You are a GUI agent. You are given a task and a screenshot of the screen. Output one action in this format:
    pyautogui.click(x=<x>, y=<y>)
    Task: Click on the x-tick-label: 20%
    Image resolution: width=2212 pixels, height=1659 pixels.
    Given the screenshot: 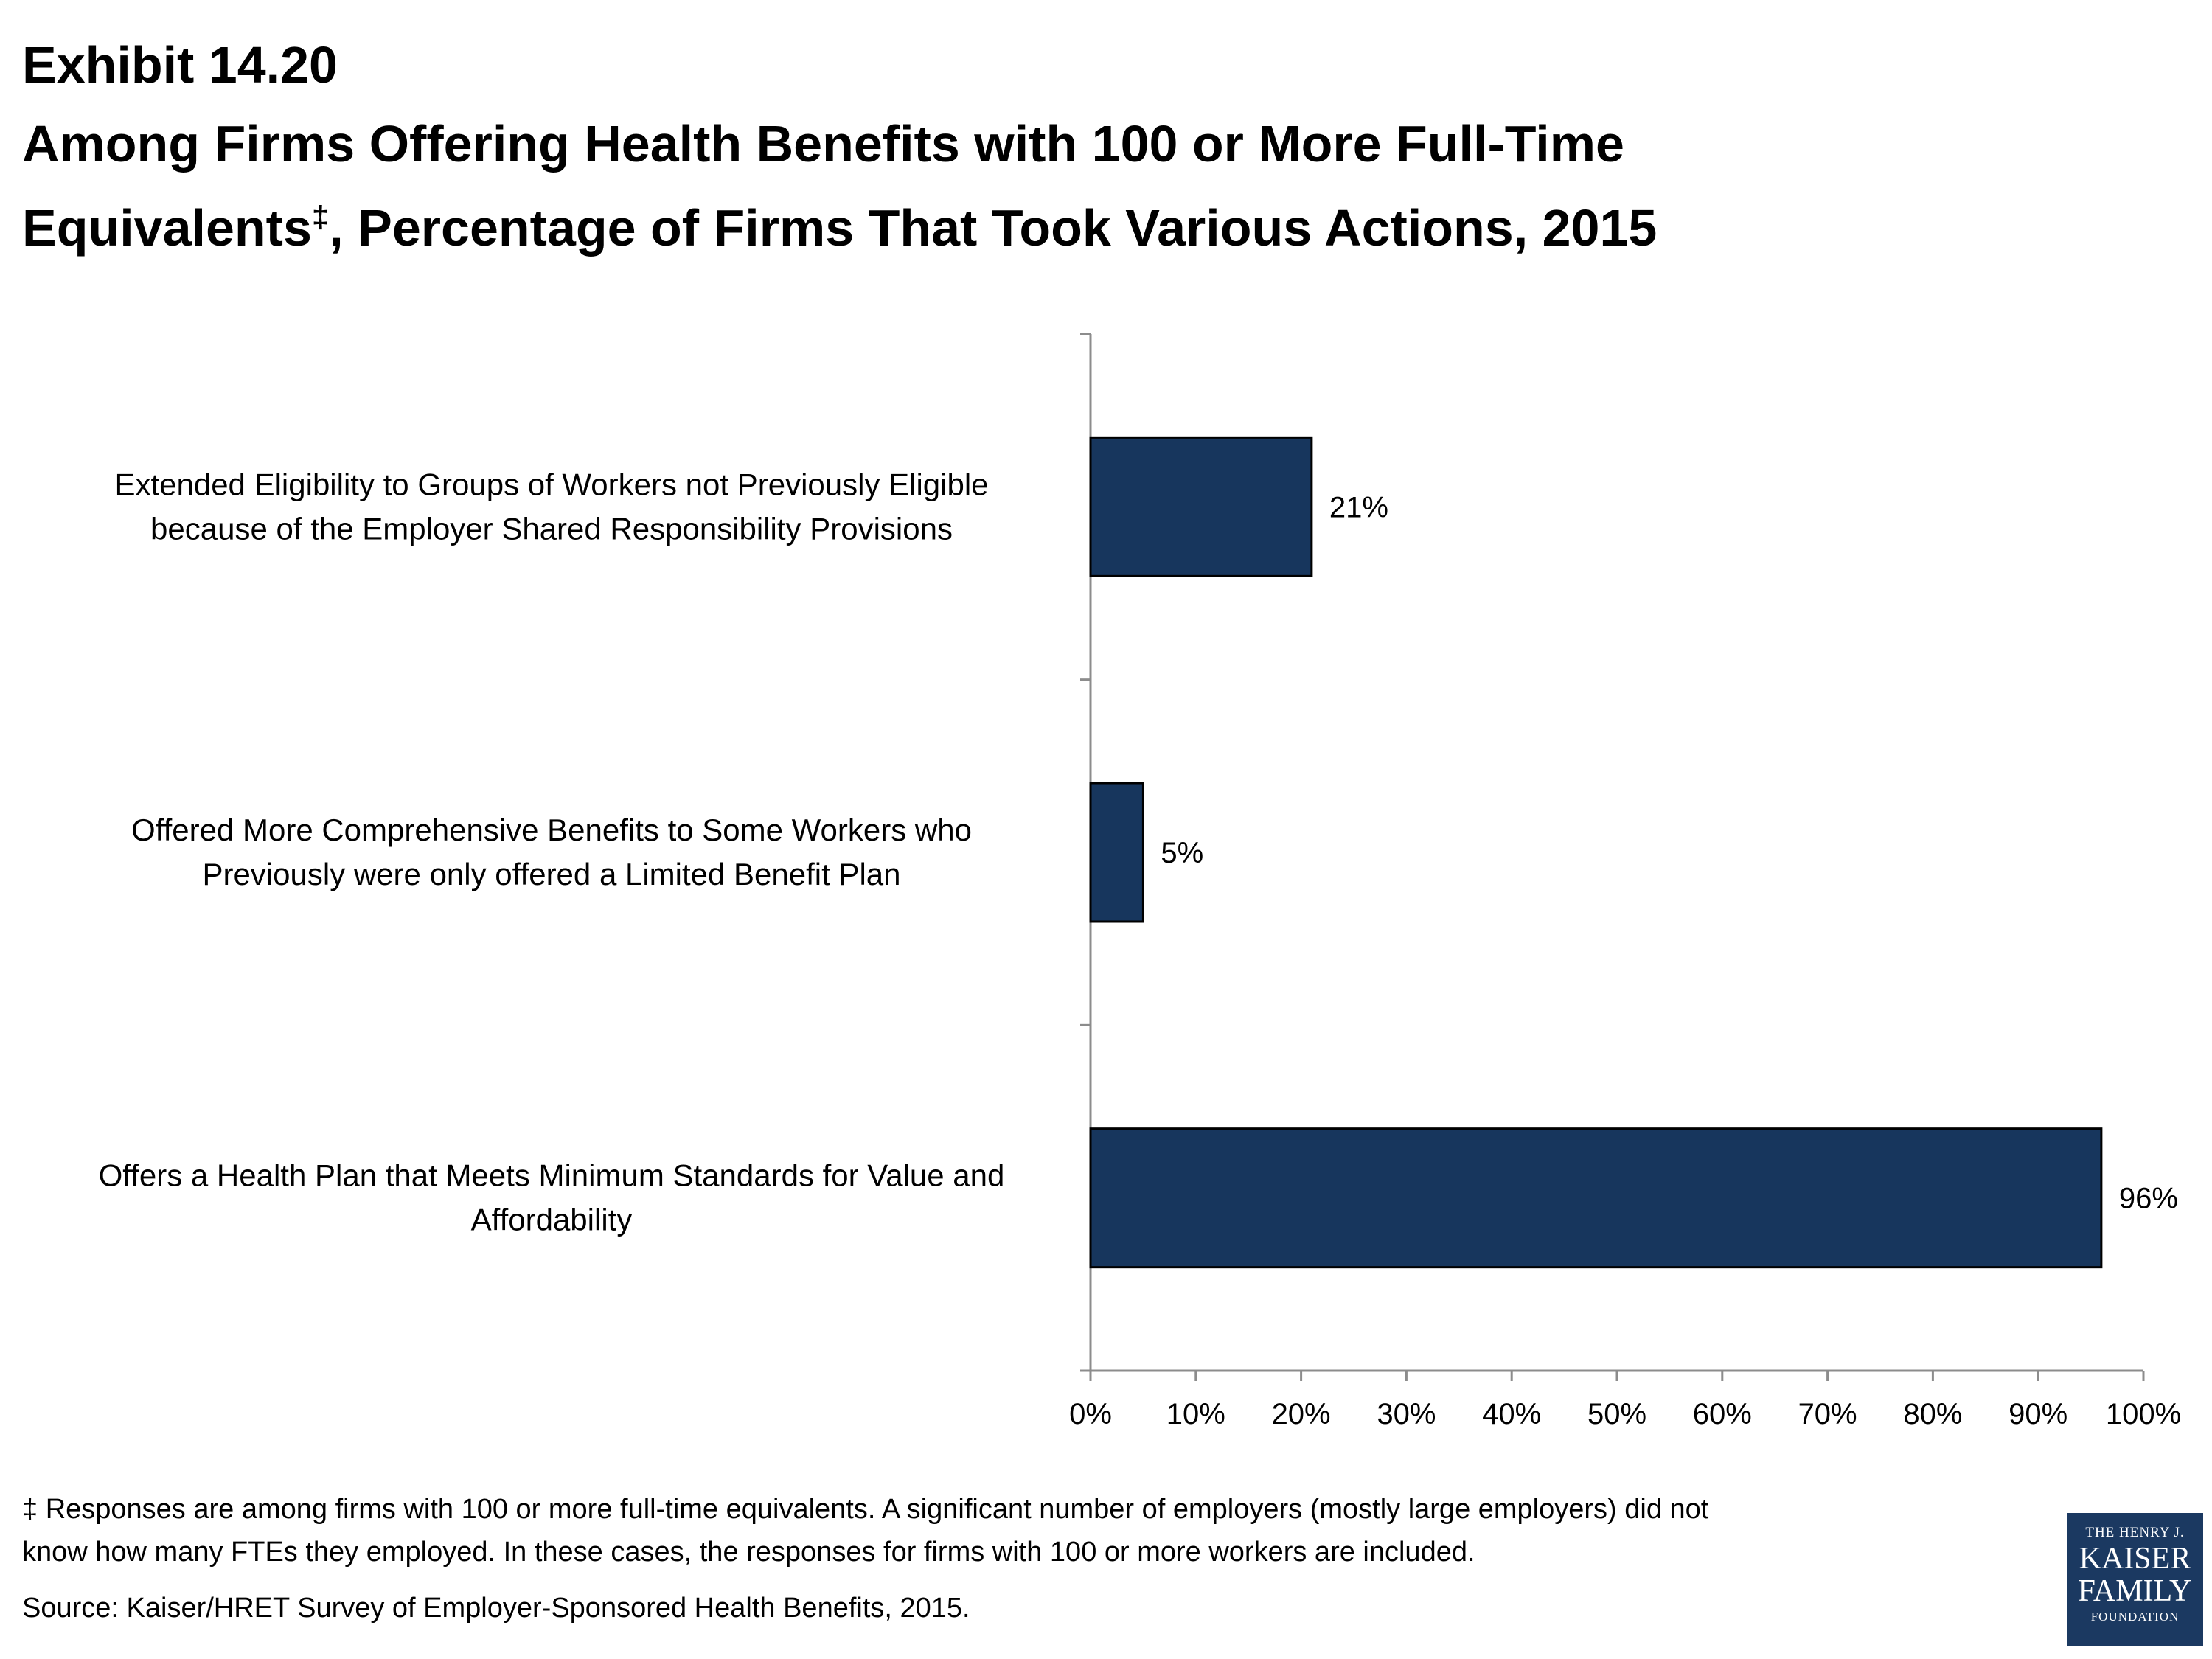 What is the action you would take?
    pyautogui.click(x=1301, y=1414)
    